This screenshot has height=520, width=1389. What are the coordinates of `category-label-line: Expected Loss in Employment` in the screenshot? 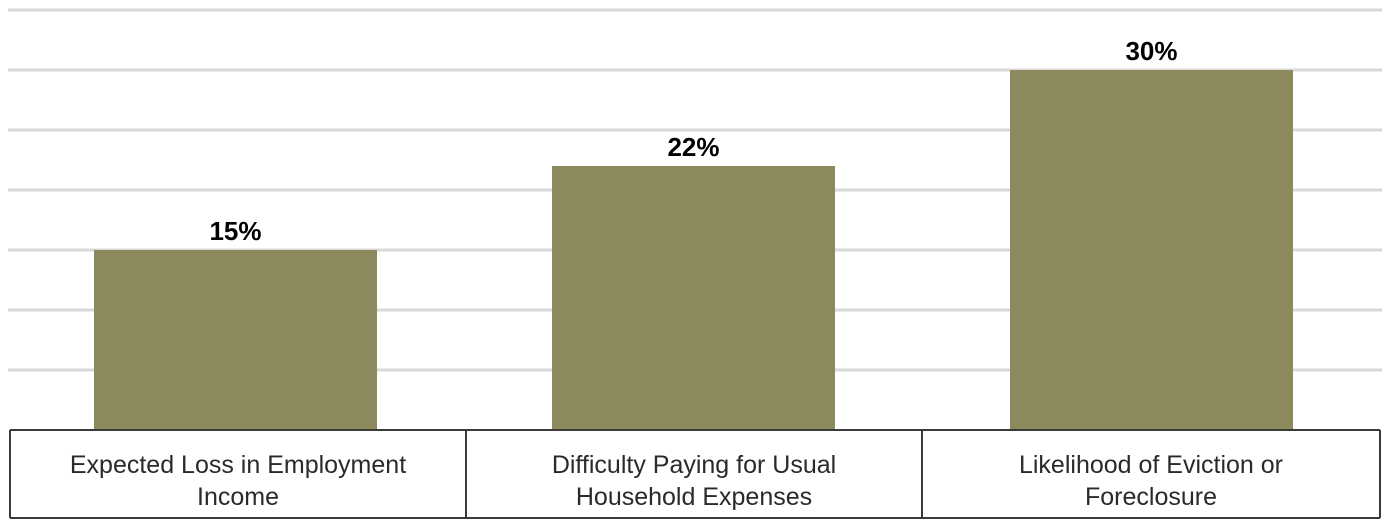 It's located at (238, 465).